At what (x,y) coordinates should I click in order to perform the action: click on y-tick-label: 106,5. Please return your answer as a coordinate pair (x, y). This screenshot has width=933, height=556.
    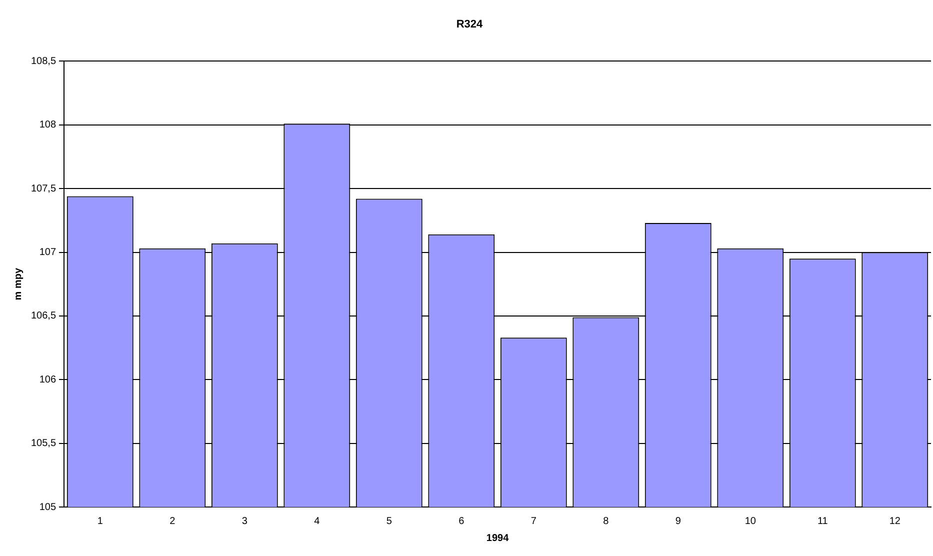
    Looking at the image, I should click on (43, 316).